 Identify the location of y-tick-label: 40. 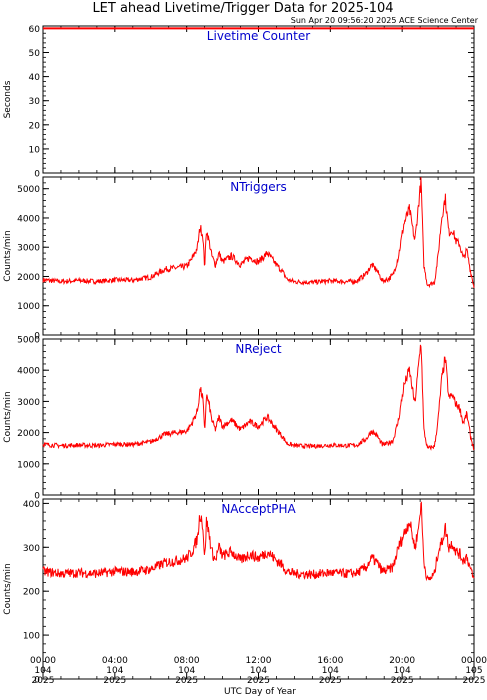
(35, 78).